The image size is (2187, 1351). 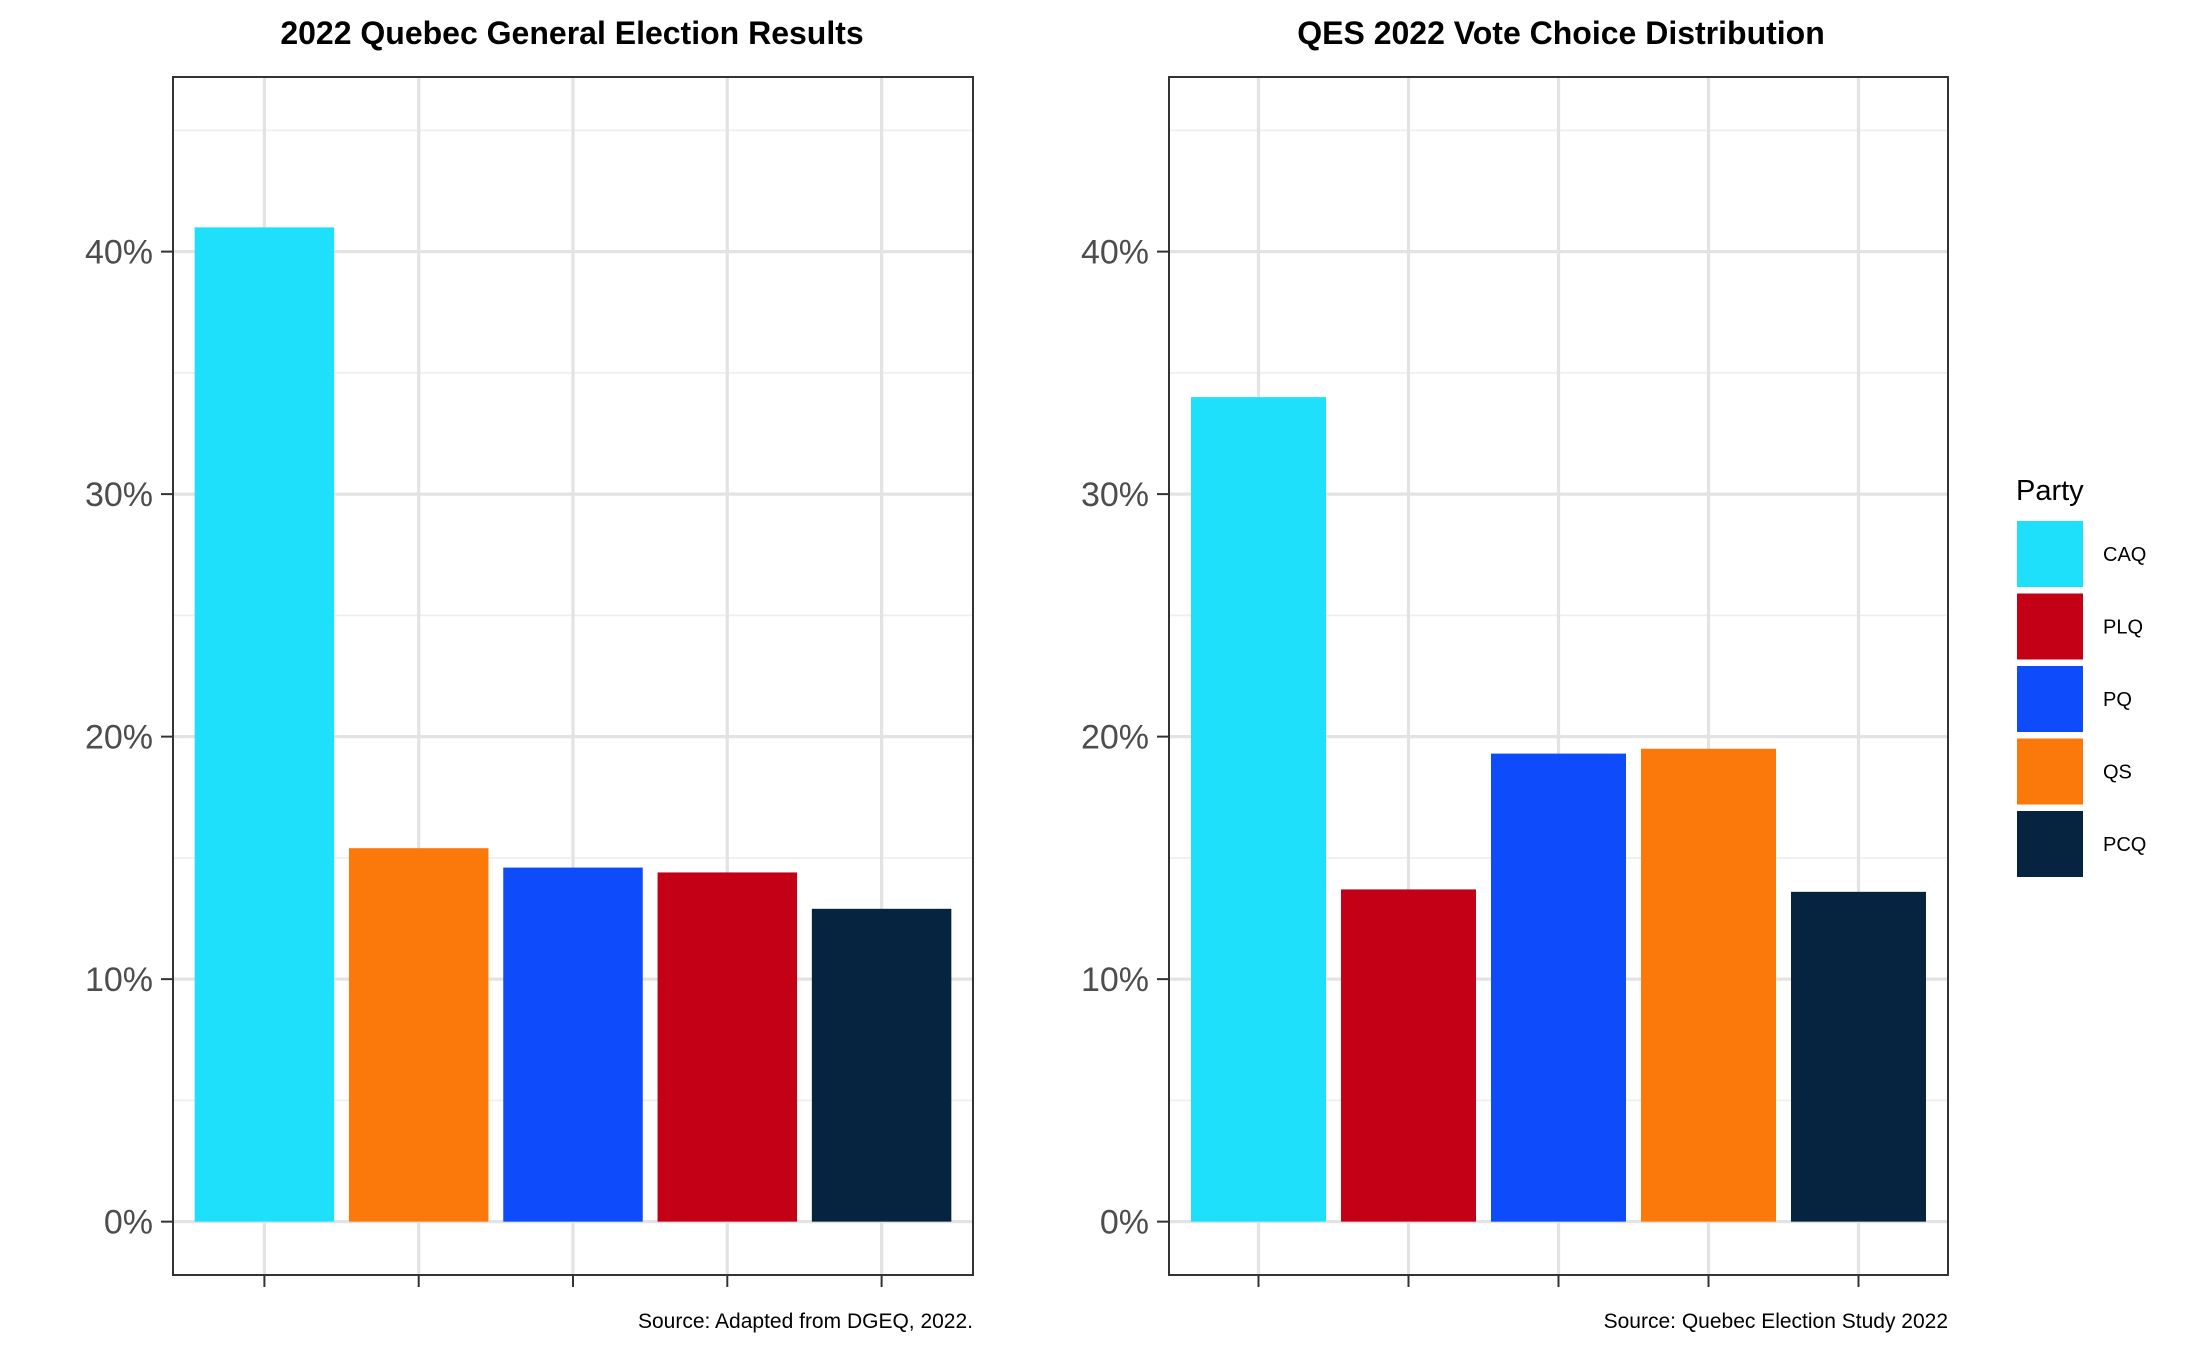 What do you see at coordinates (2050, 554) in the screenshot?
I see `legend-swatch-caq` at bounding box center [2050, 554].